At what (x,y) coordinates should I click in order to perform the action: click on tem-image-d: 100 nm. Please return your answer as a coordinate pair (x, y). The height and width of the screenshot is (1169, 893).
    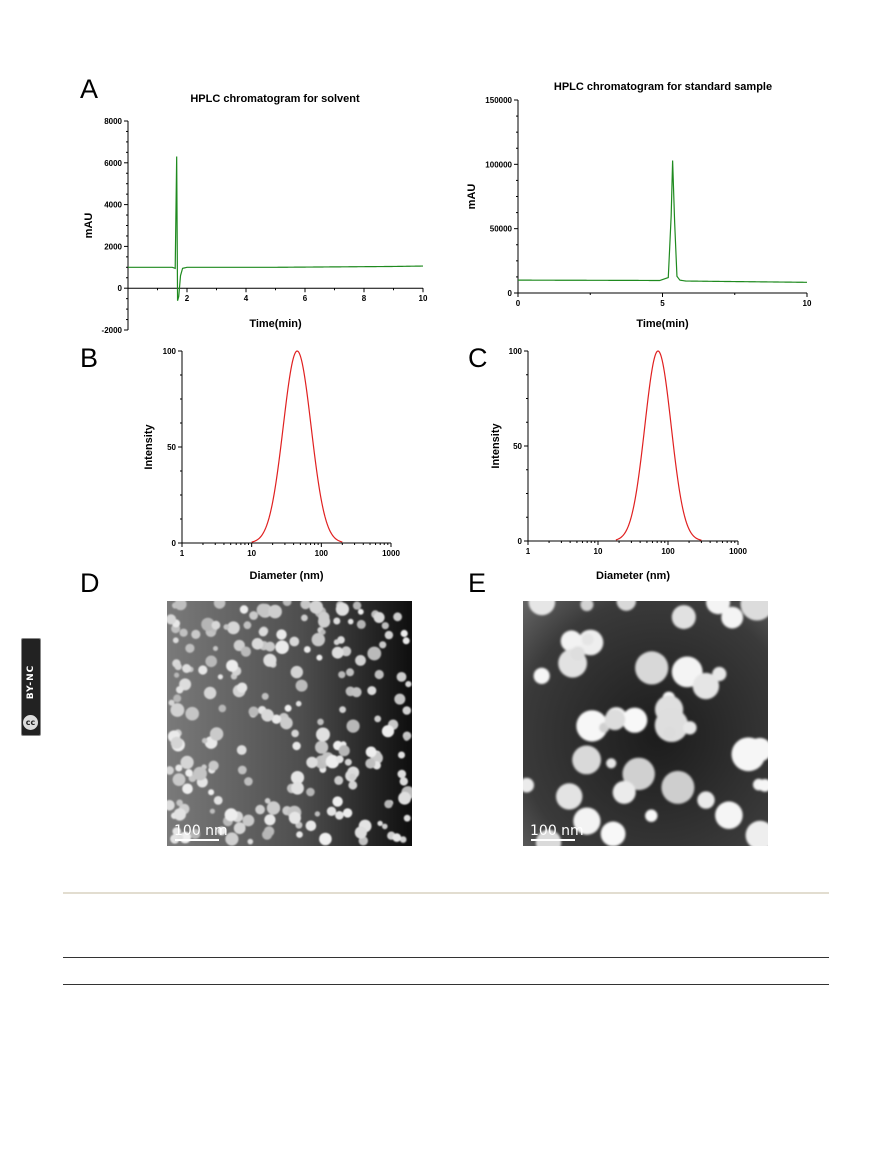
    Looking at the image, I should click on (289, 723).